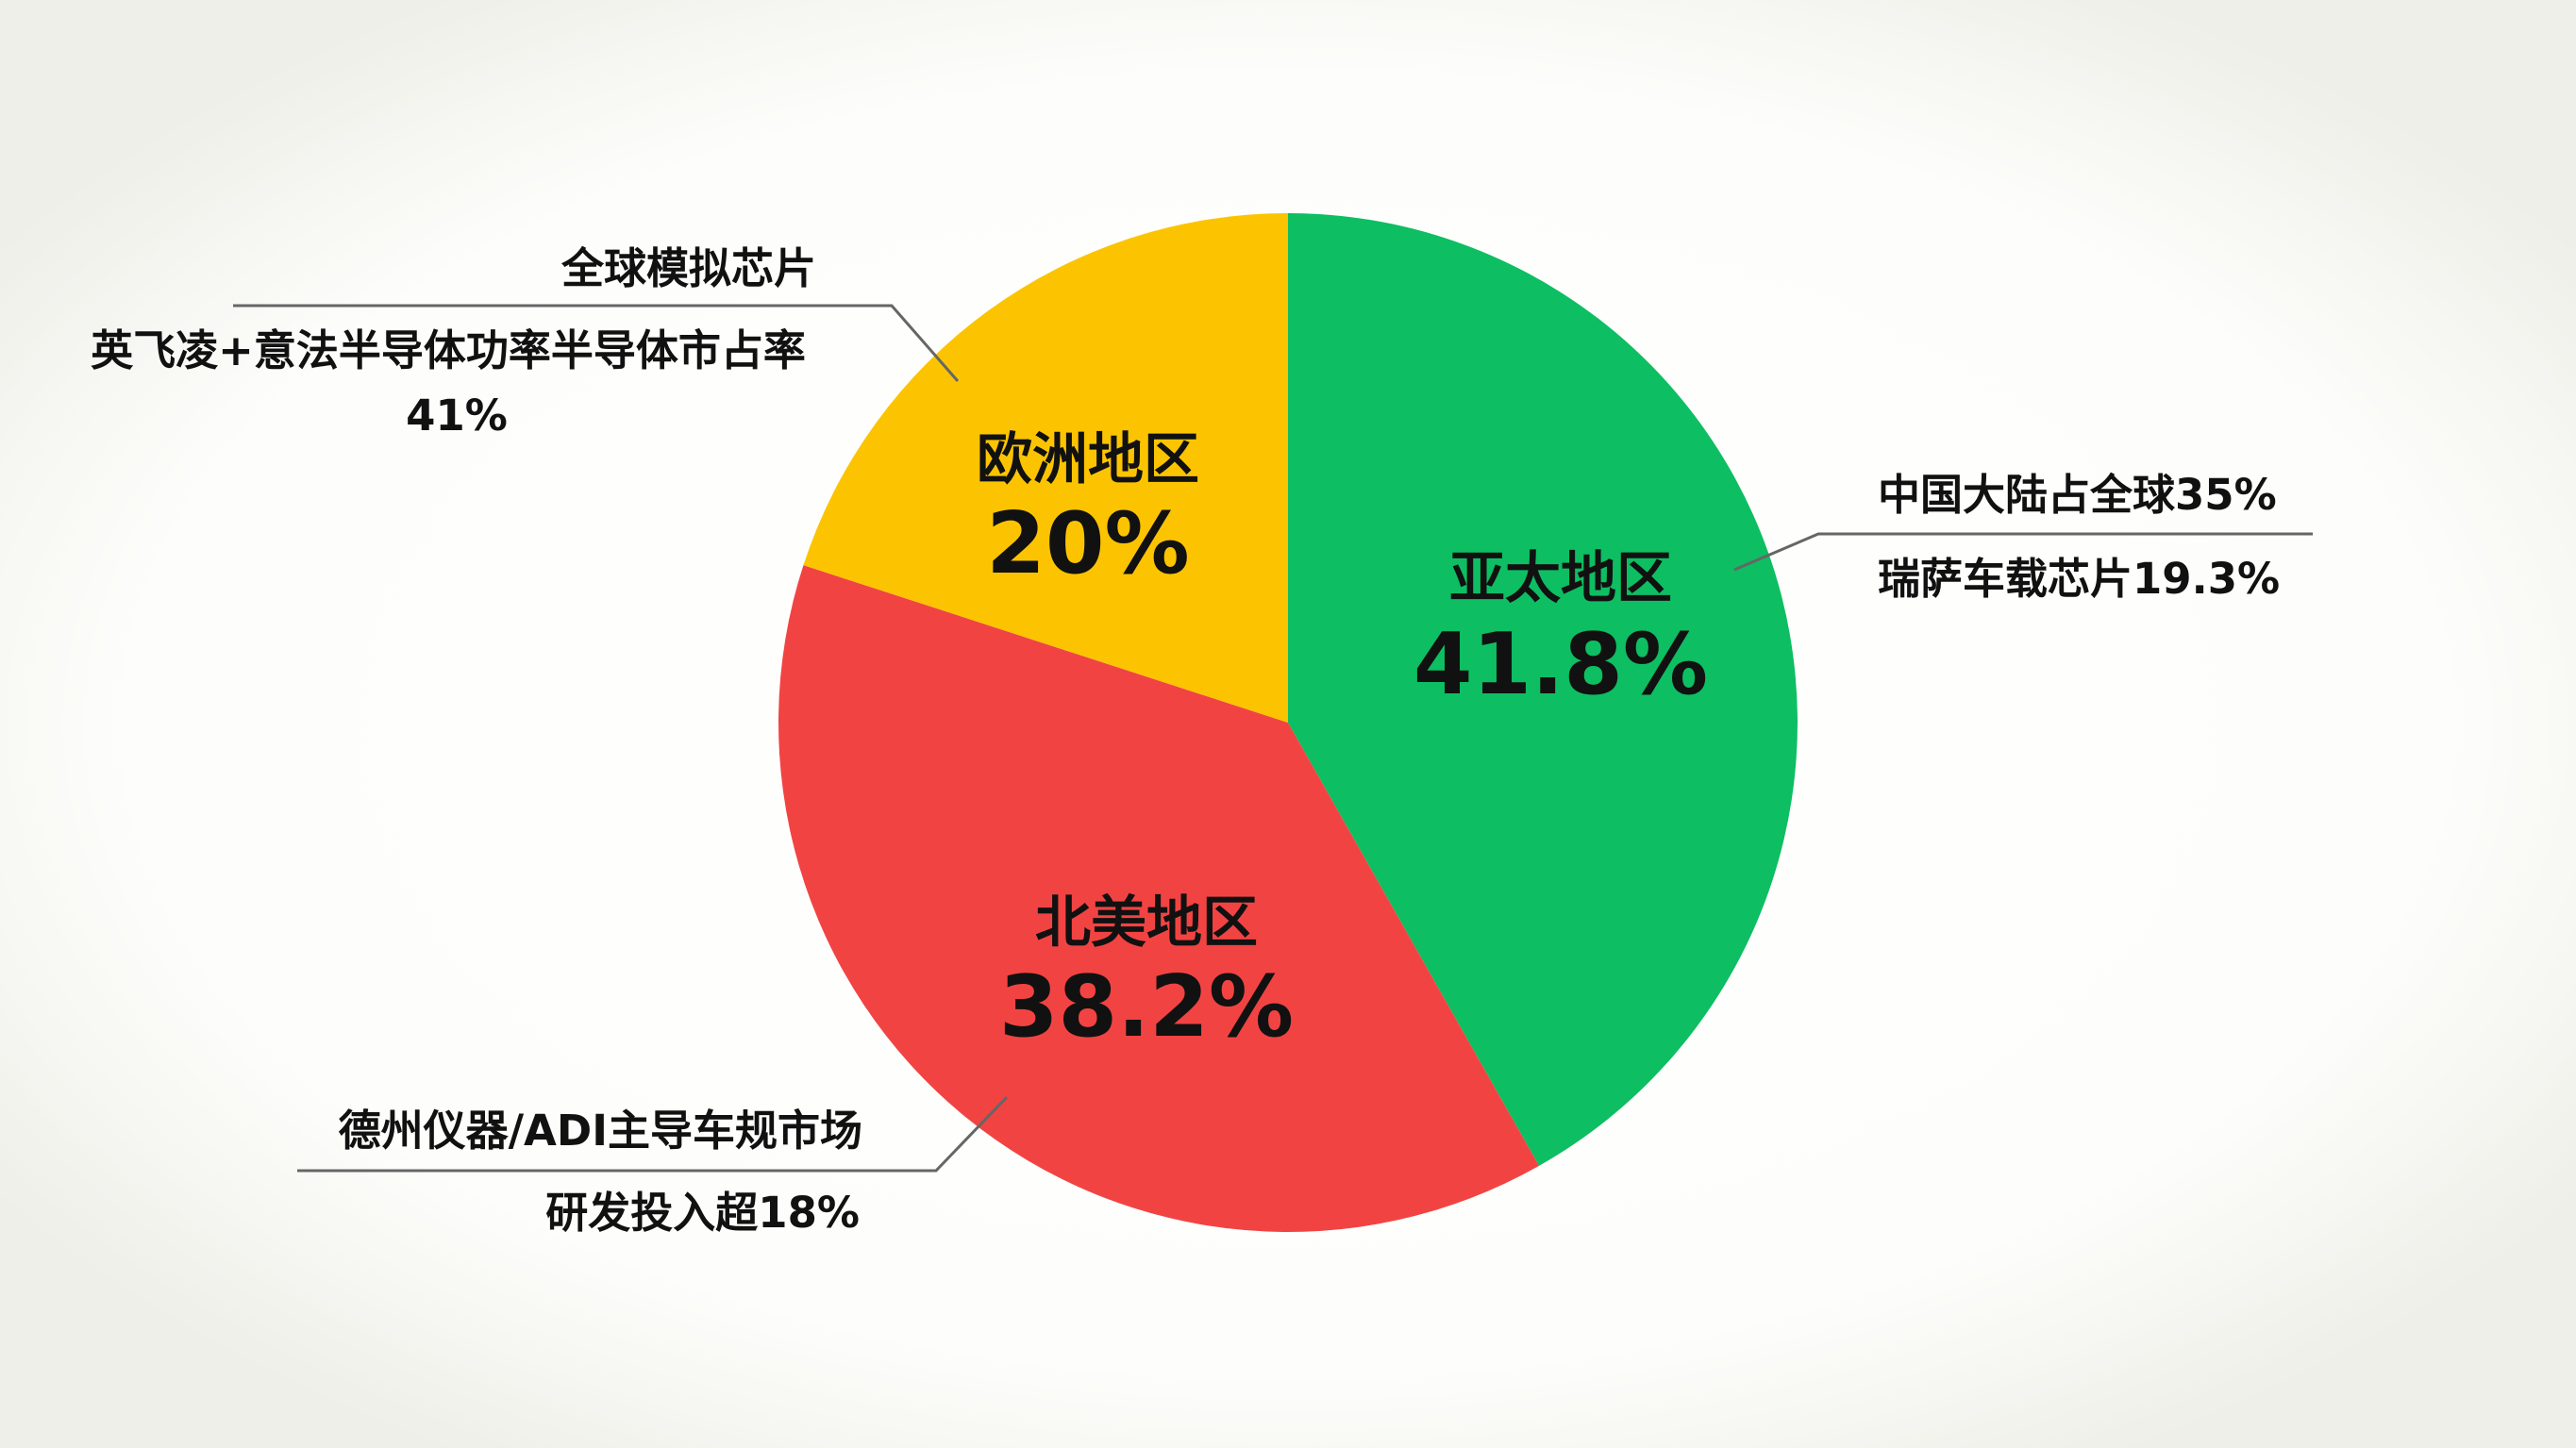 This screenshot has height=1448, width=2576. Describe the element at coordinates (1087, 543) in the screenshot. I see `slice-value-europe: 20%` at that location.